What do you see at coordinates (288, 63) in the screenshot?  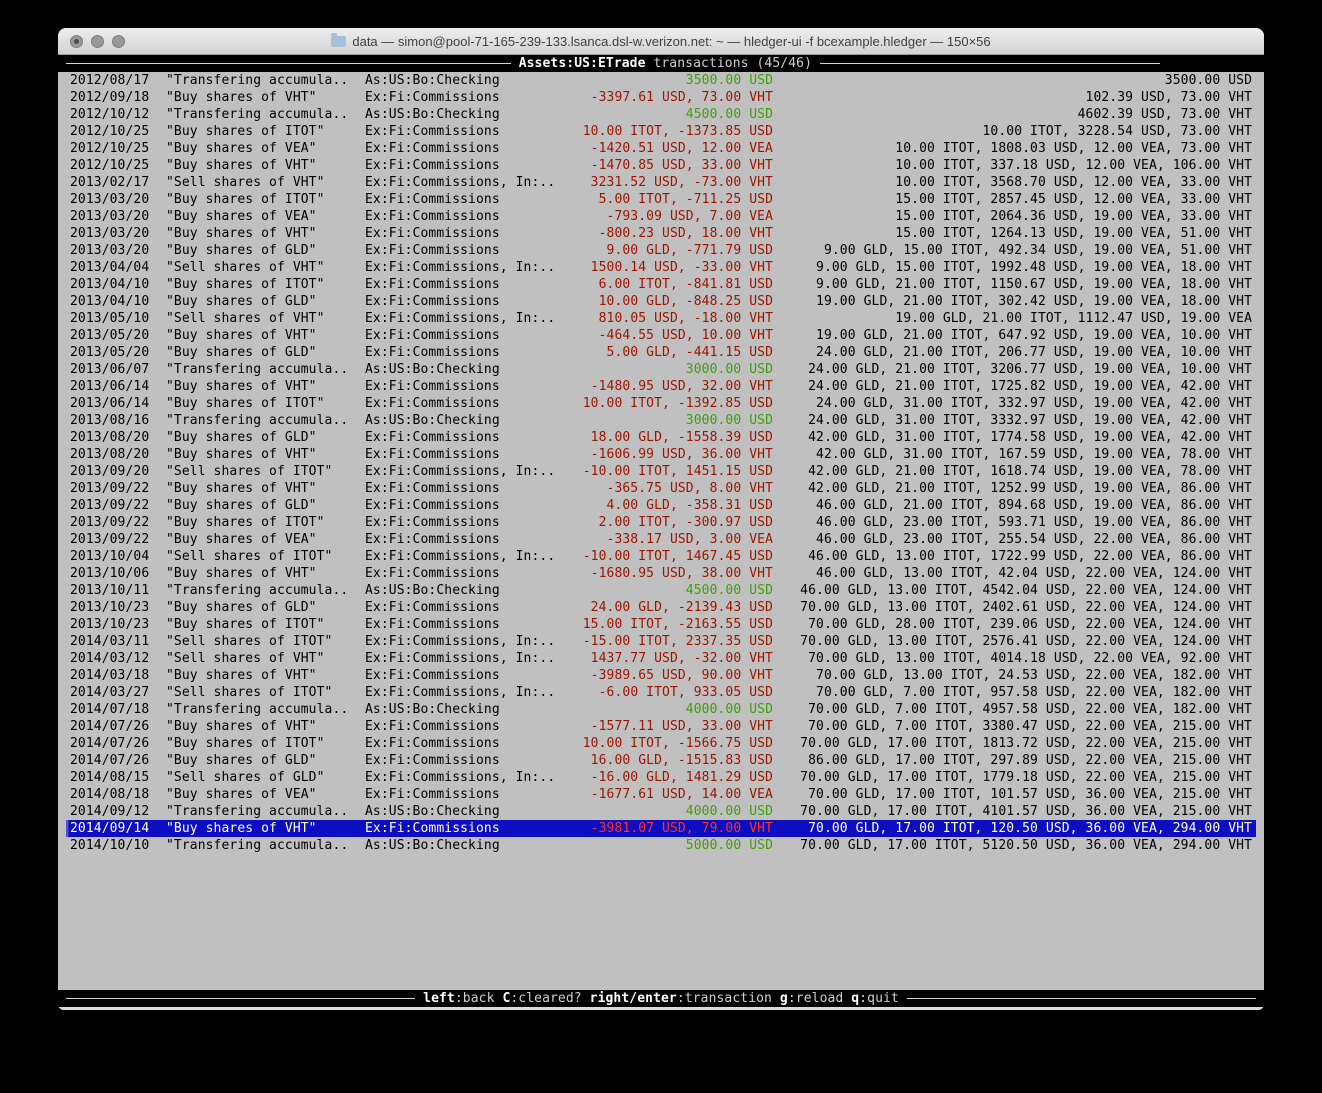 I see `header-rule-left` at bounding box center [288, 63].